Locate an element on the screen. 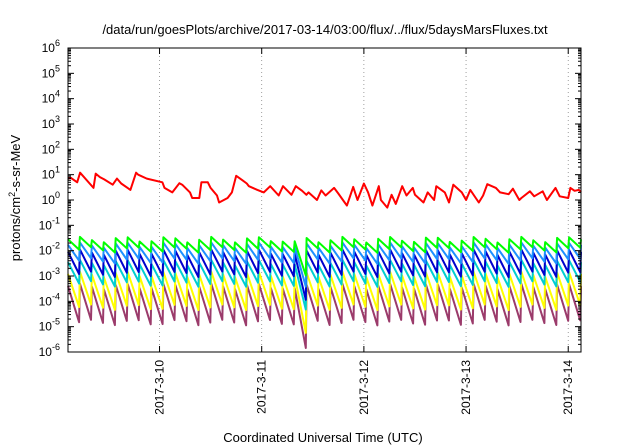 The width and height of the screenshot is (640, 448). x-tick-label: 2017-3-12 is located at coordinates (364, 387).